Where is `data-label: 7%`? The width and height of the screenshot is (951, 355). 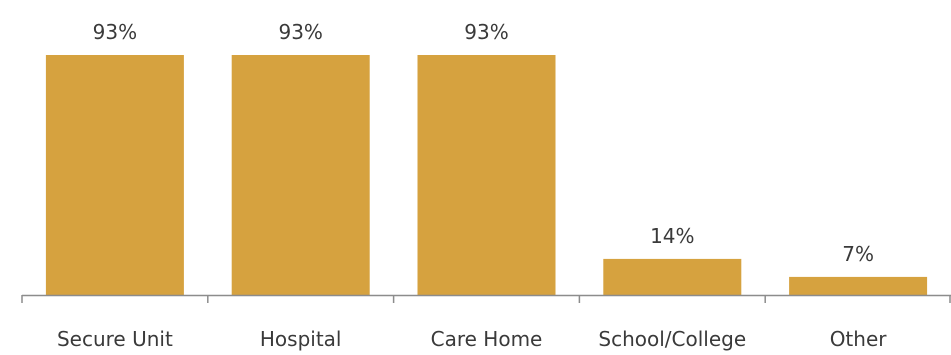 data-label: 7% is located at coordinates (858, 254).